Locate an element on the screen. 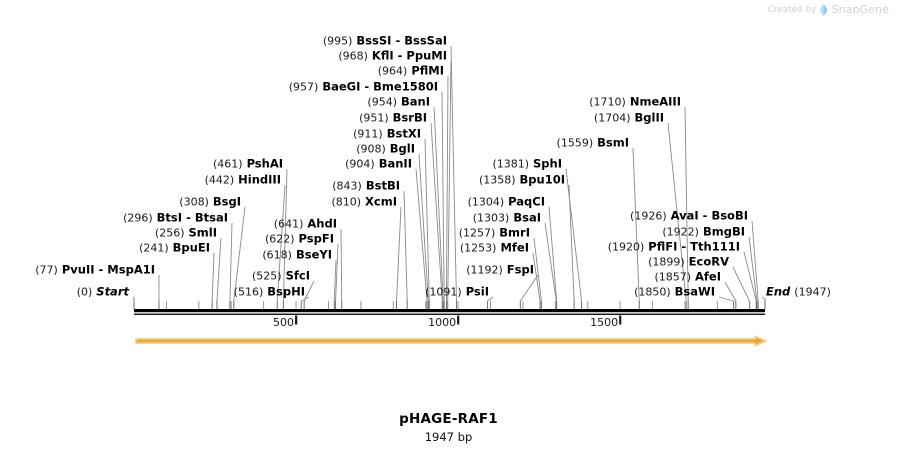  enzyme-label: (241) BpuEI is located at coordinates (174, 248).